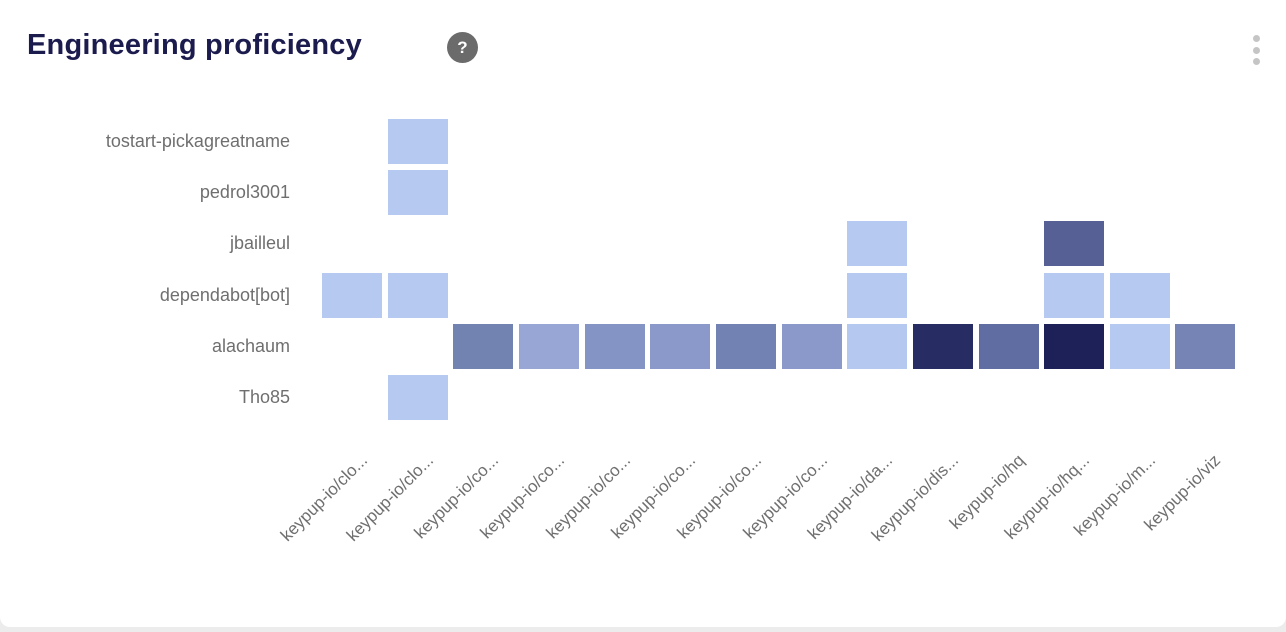  What do you see at coordinates (259, 243) in the screenshot?
I see `row-label: jbailleul` at bounding box center [259, 243].